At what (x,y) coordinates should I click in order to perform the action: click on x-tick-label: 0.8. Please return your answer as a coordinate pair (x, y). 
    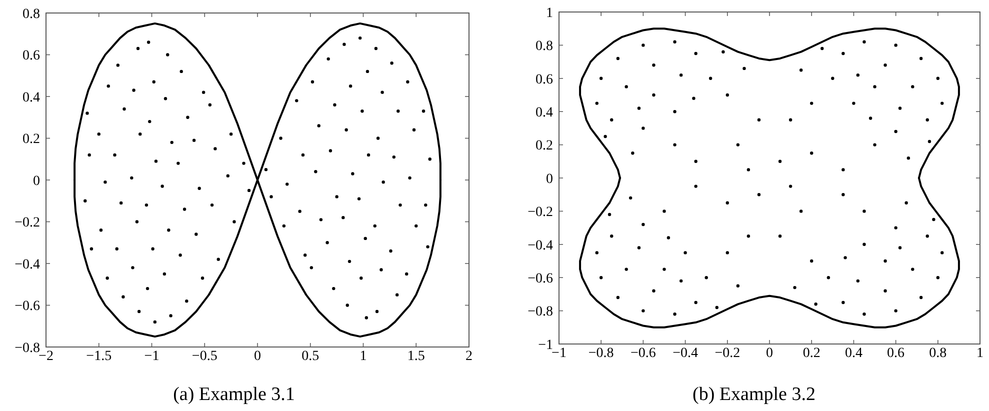
    Looking at the image, I should click on (938, 353).